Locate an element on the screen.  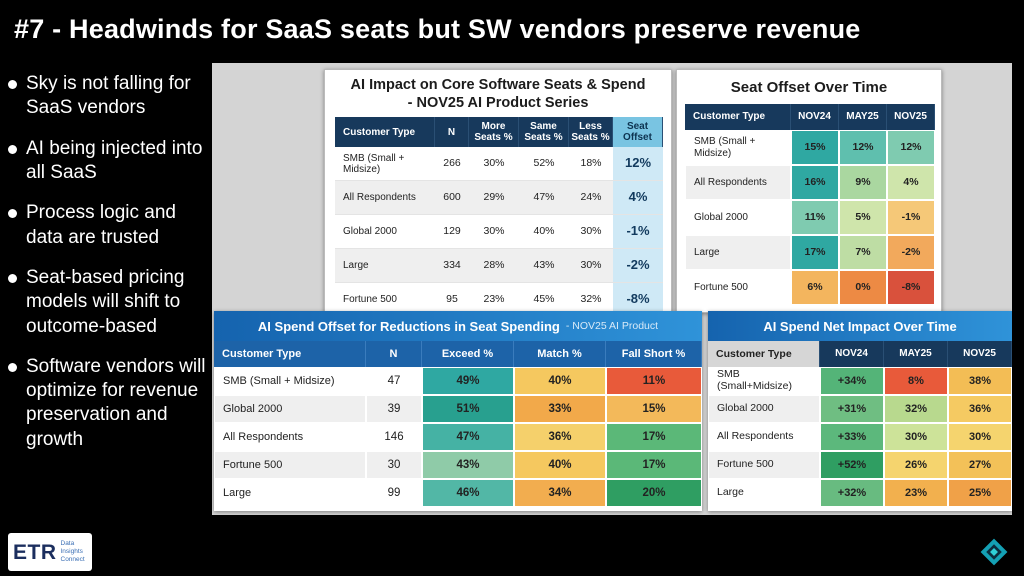
table-row: Fortune 500 30 43% 40% 17% is located at coordinates (458, 465).